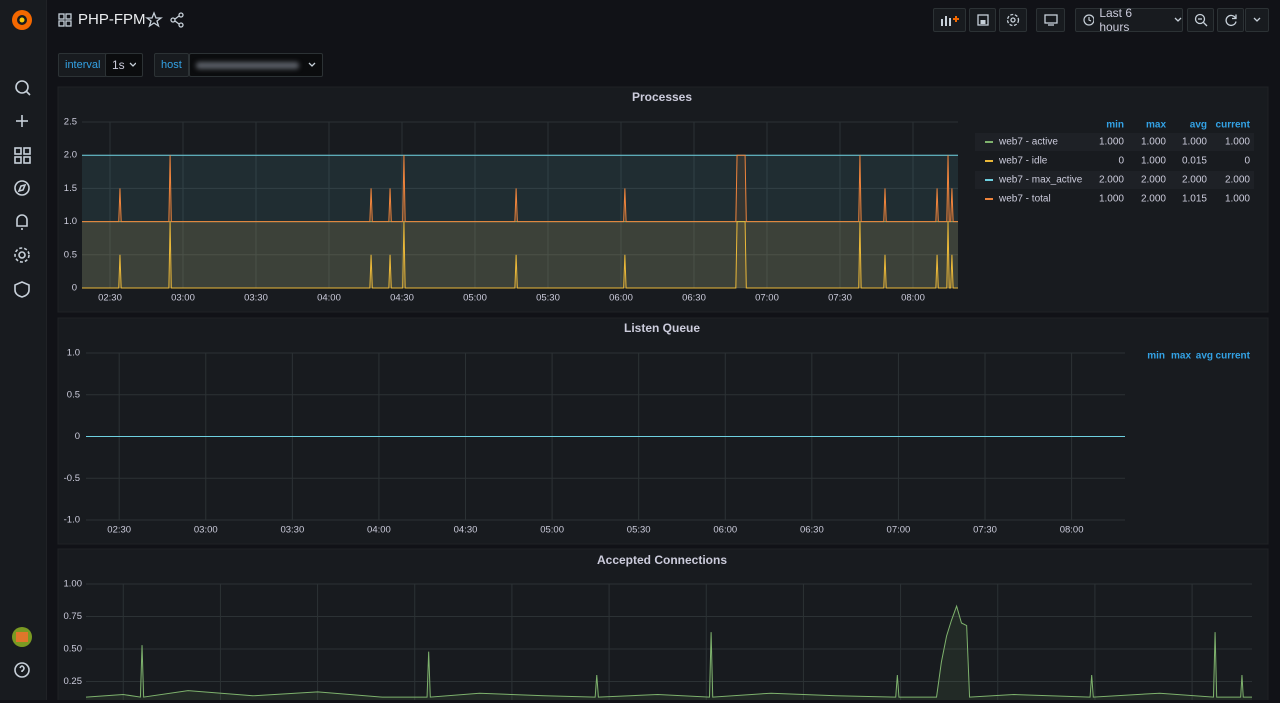 The height and width of the screenshot is (703, 1280). What do you see at coordinates (1116, 20) in the screenshot?
I see `time-range: Last 6 hours` at bounding box center [1116, 20].